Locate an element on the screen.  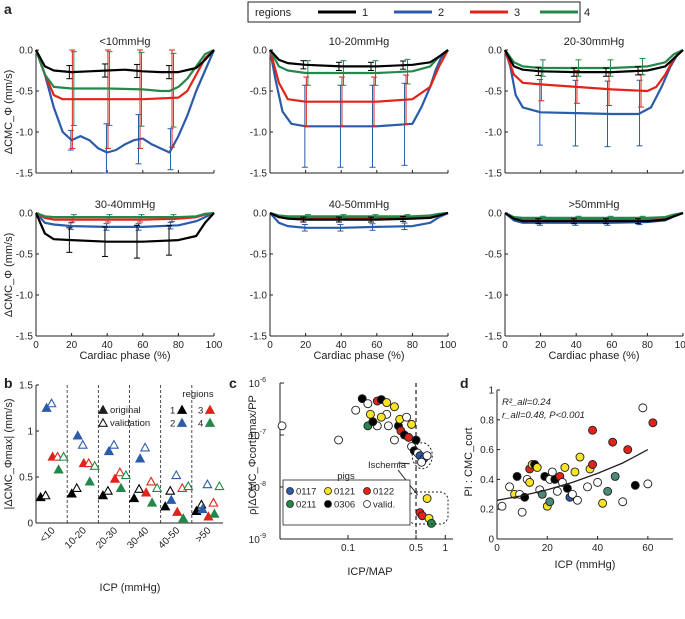
x-tick-label: 40 is located at coordinates (342, 345).